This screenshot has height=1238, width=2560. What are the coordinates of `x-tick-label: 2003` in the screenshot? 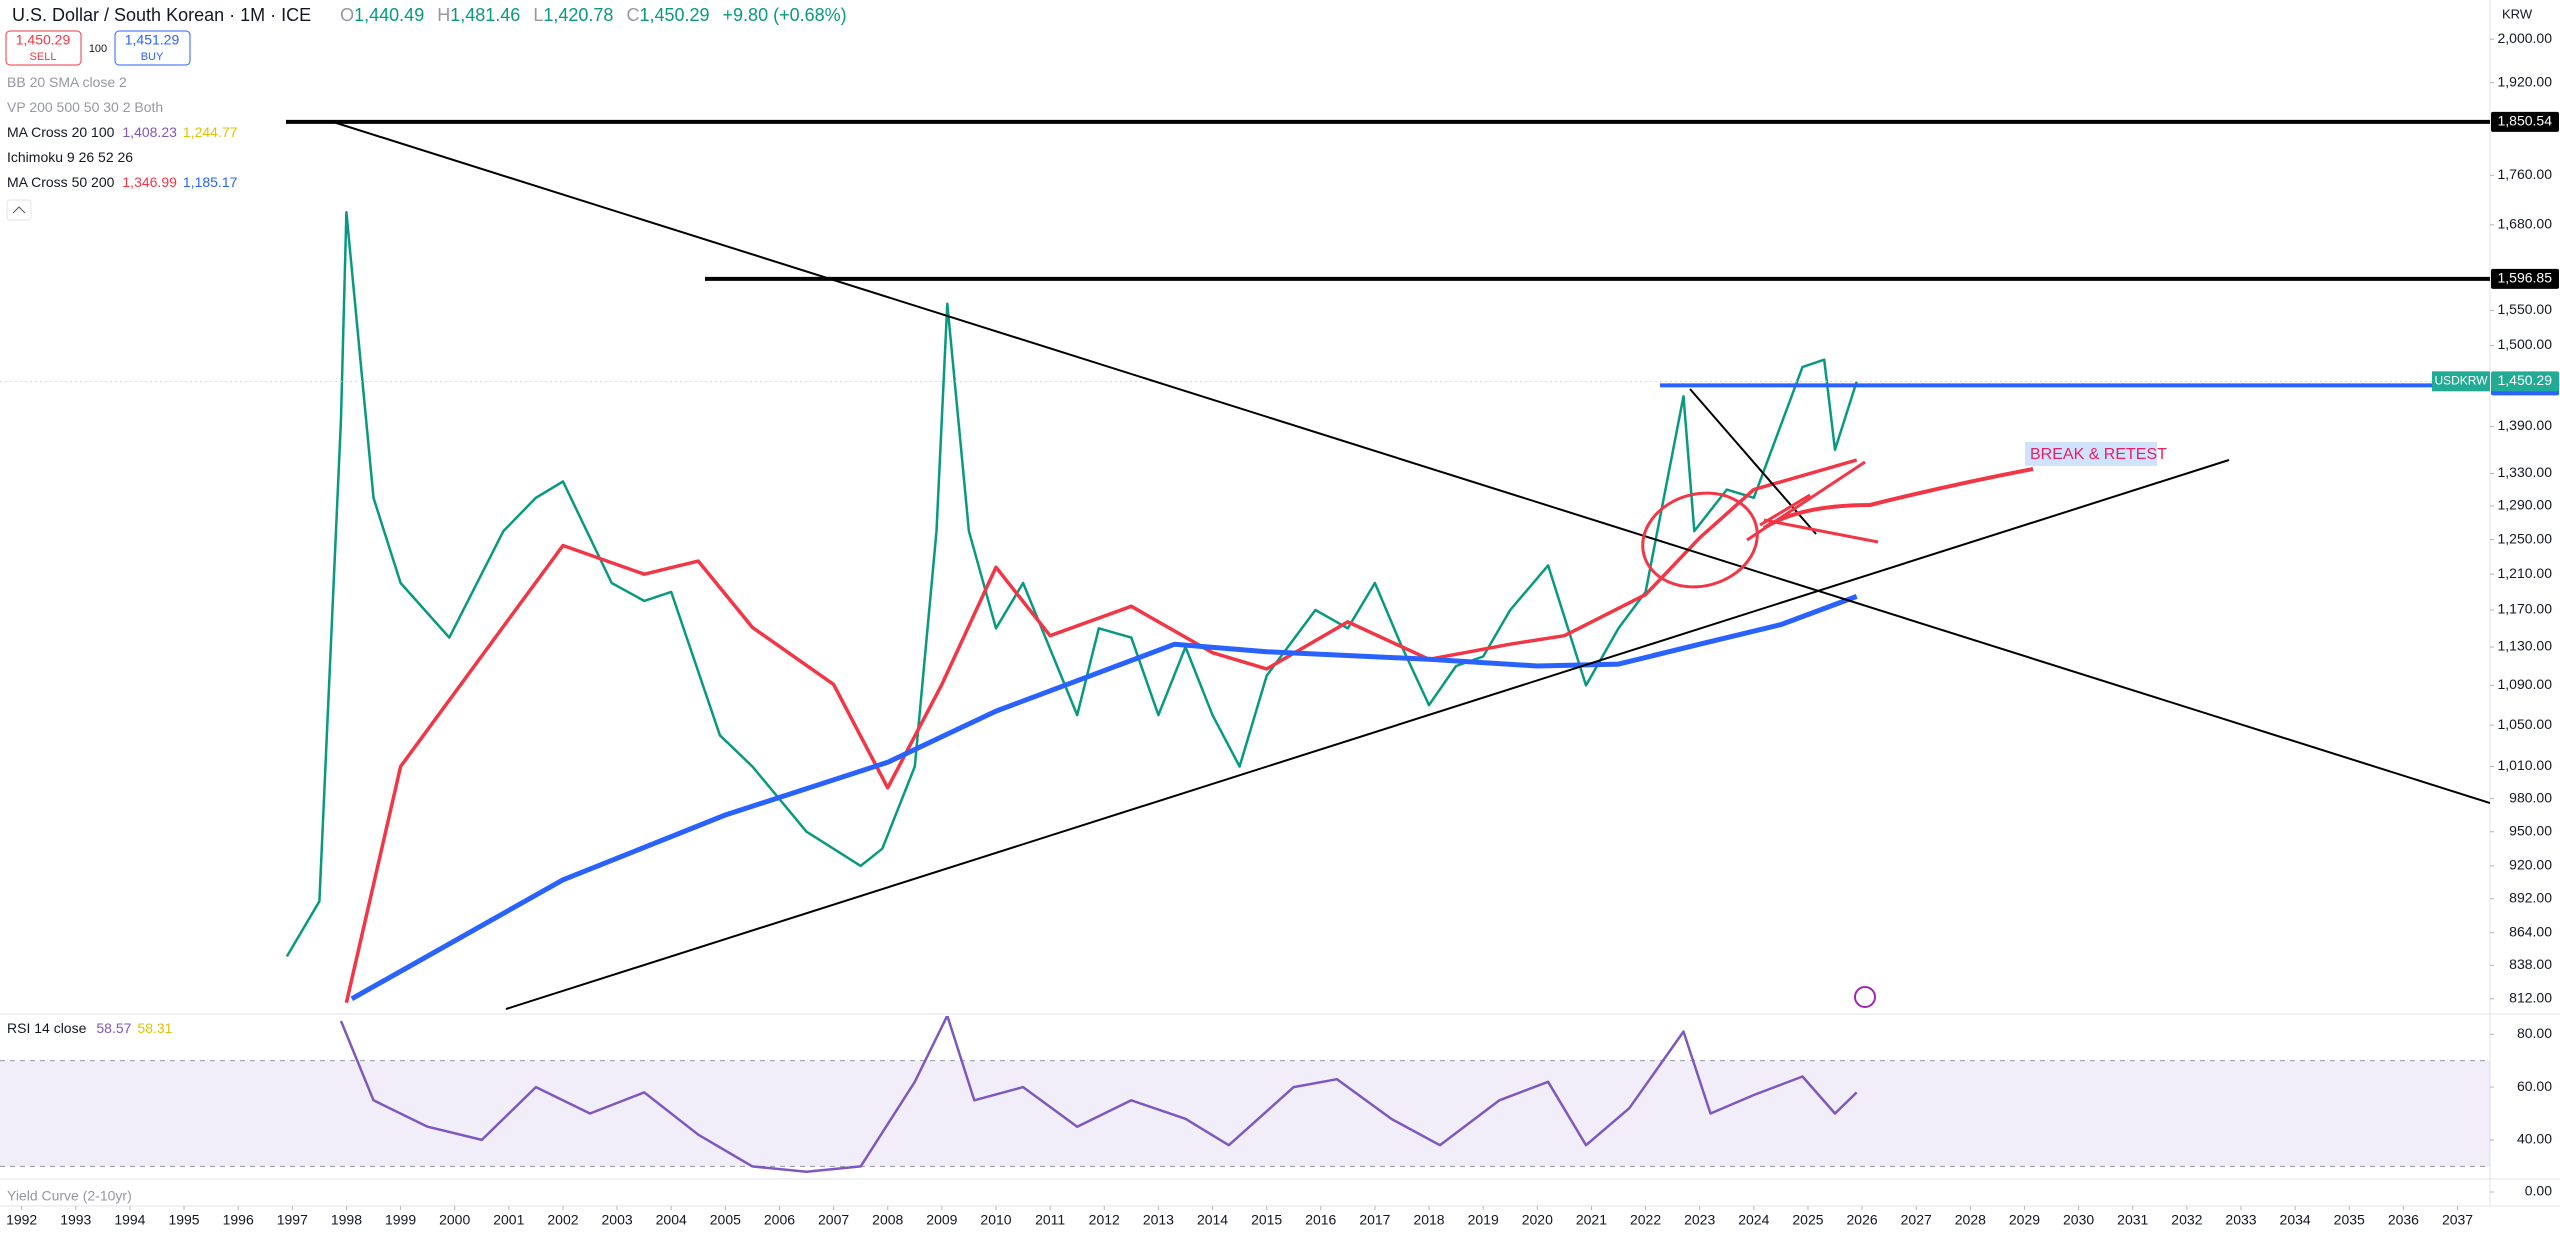 It's located at (617, 1220).